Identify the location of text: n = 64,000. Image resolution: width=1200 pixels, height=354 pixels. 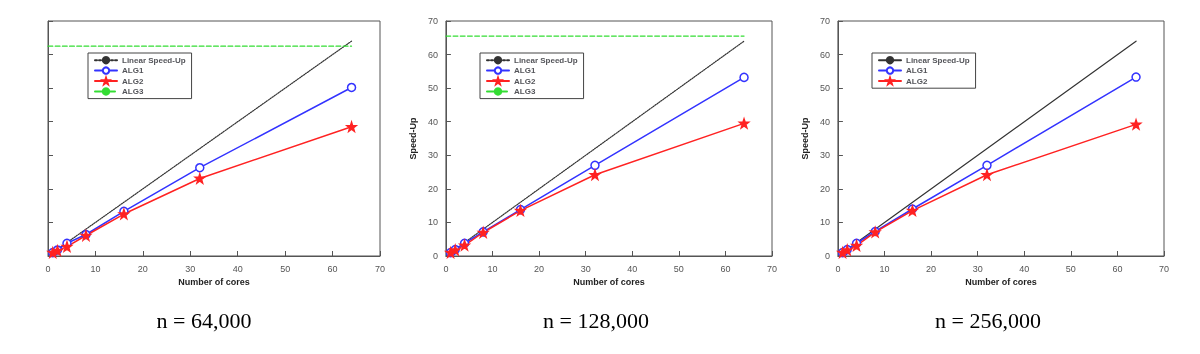
(204, 320).